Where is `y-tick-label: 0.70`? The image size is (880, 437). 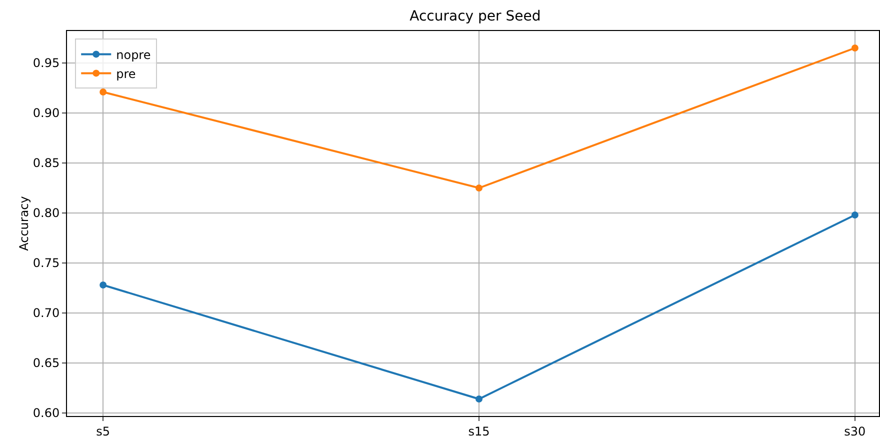 y-tick-label: 0.70 is located at coordinates (46, 313).